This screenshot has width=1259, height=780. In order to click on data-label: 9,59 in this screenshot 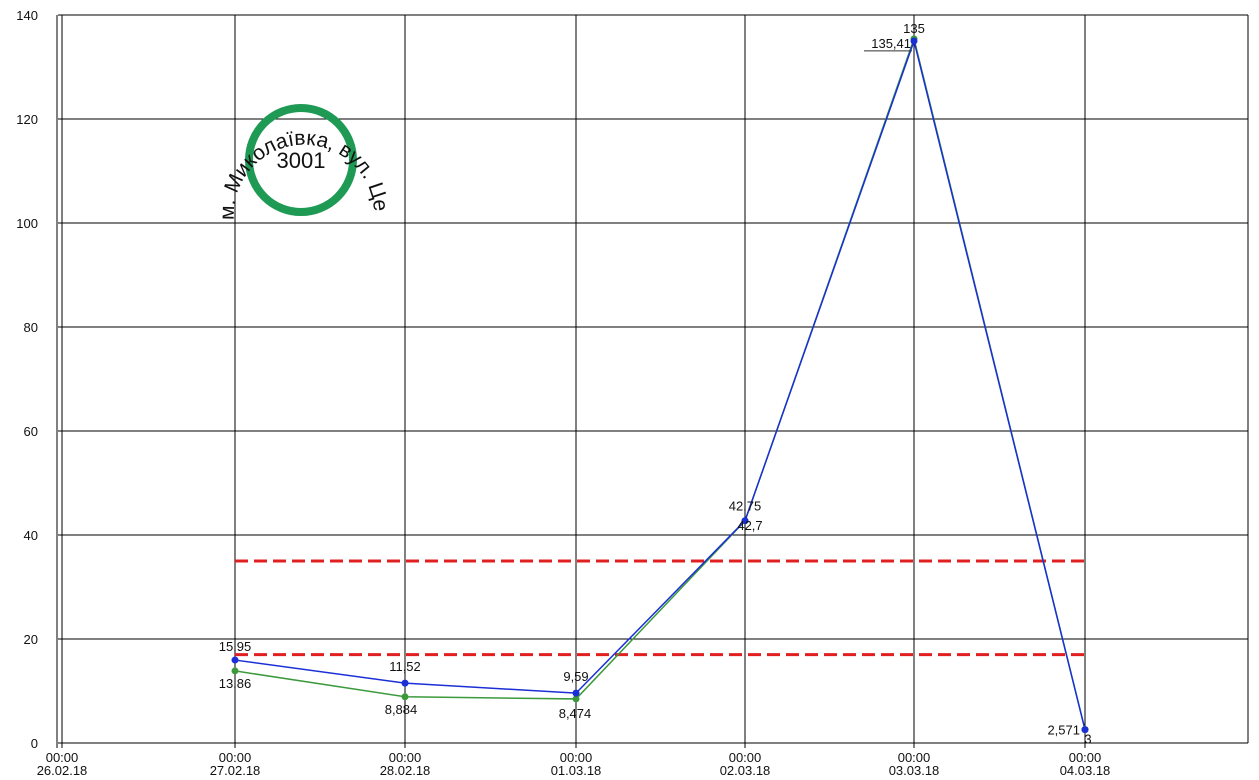, I will do `click(575, 676)`.